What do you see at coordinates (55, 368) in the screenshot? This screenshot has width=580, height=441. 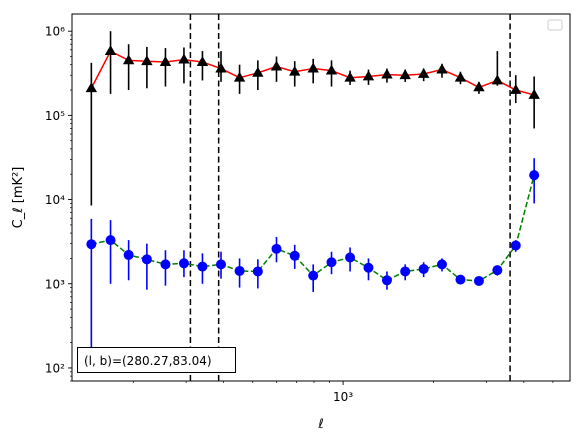 I see `y-tick-label: 10²` at bounding box center [55, 368].